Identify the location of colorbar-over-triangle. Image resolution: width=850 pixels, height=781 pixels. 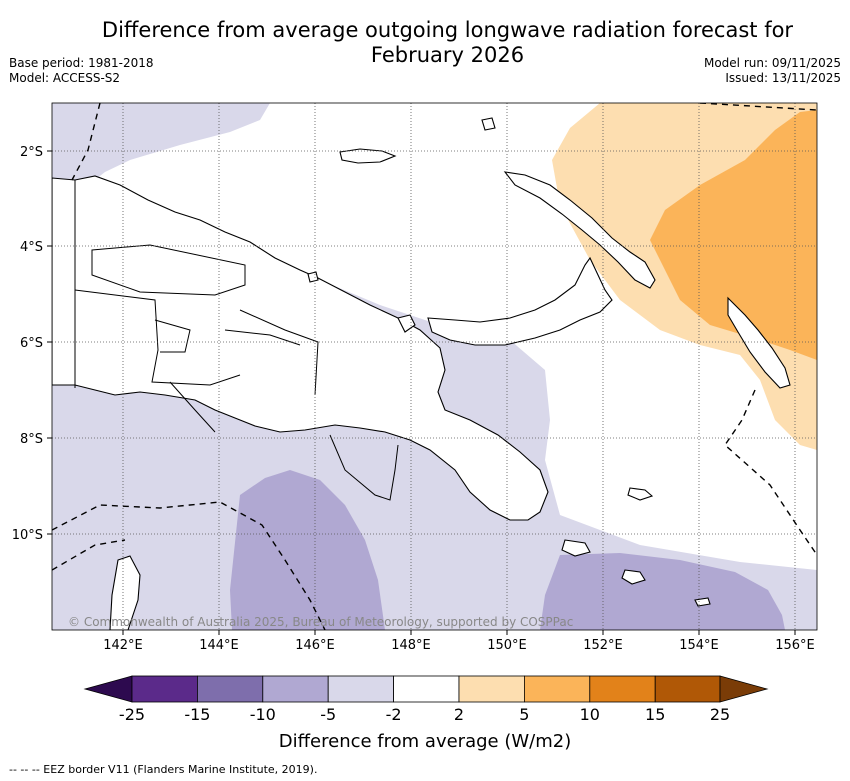
(744, 689).